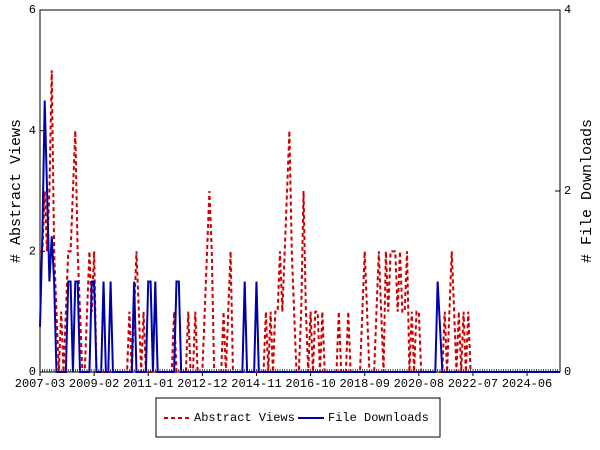 This screenshot has height=450, width=600. I want to click on legend, so click(298, 417).